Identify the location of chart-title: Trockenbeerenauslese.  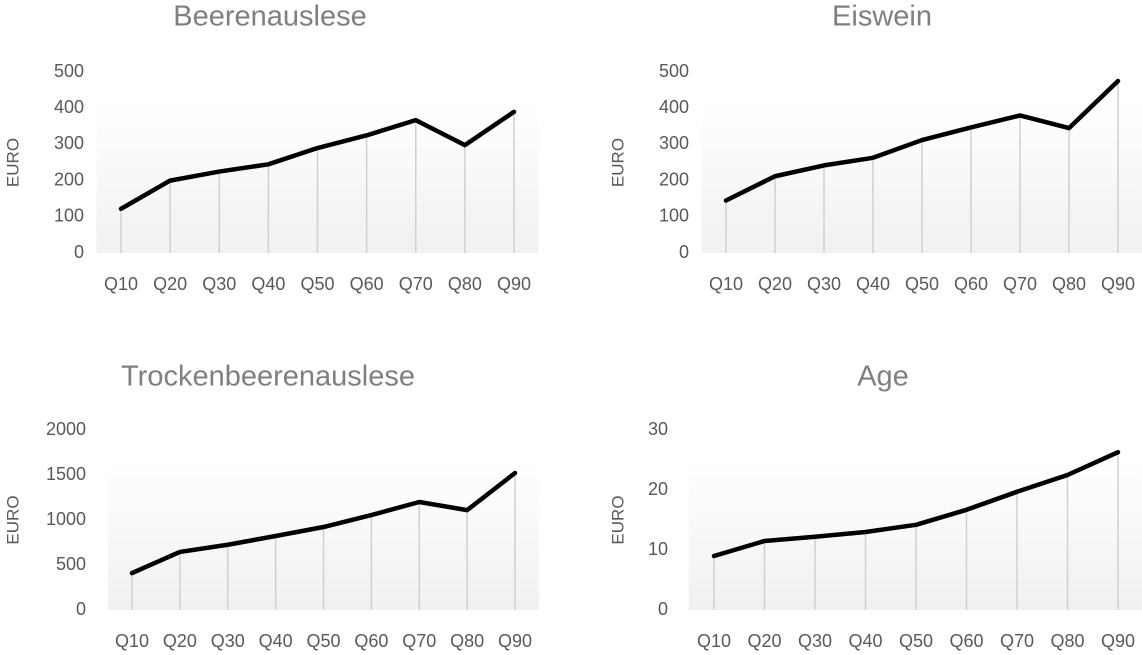
(268, 377).